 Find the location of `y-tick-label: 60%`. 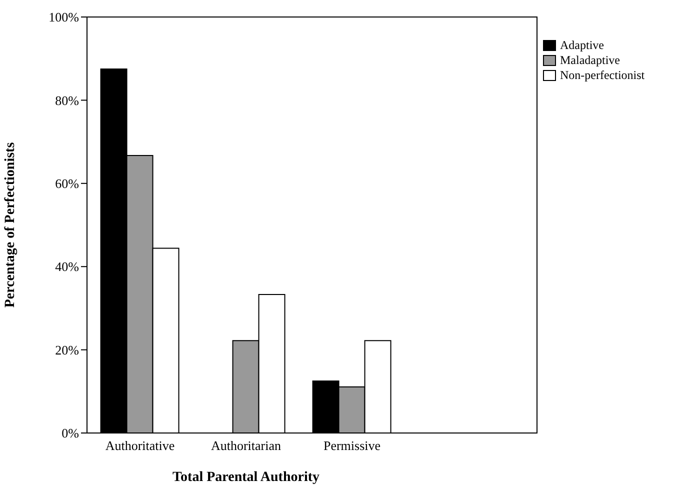

y-tick-label: 60% is located at coordinates (67, 184).